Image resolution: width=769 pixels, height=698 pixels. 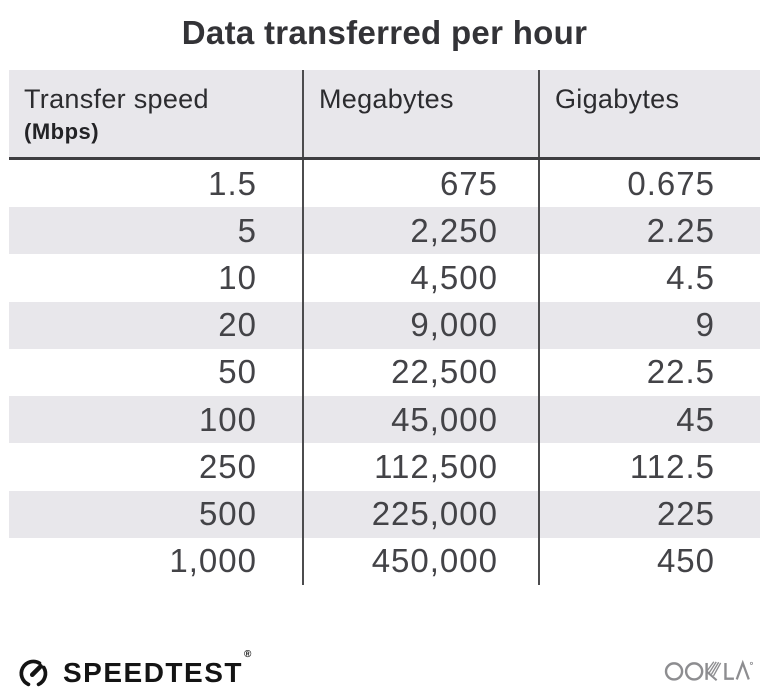 I want to click on table-cell-megabytes: 2,250, so click(x=420, y=231).